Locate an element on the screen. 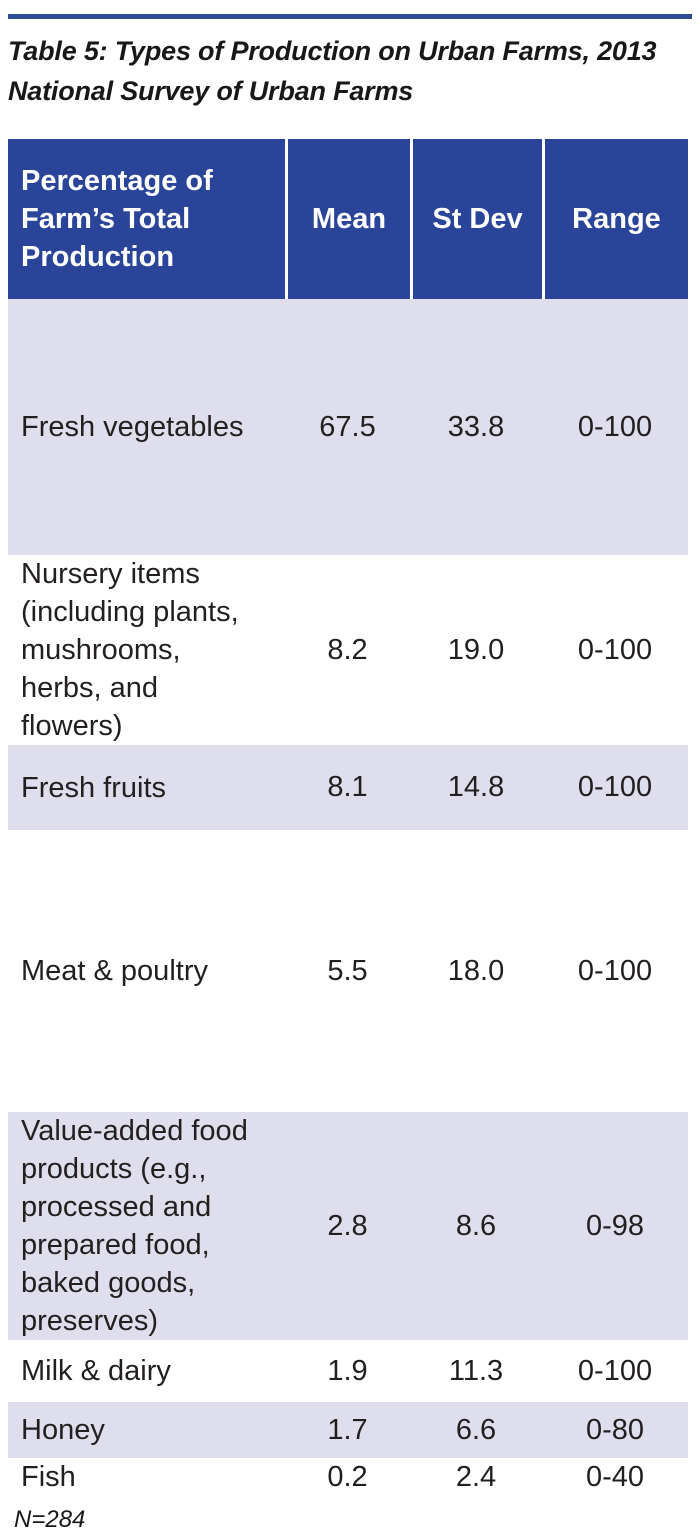 The image size is (700, 1534). column-header-st-dev: St Dev is located at coordinates (476, 219).